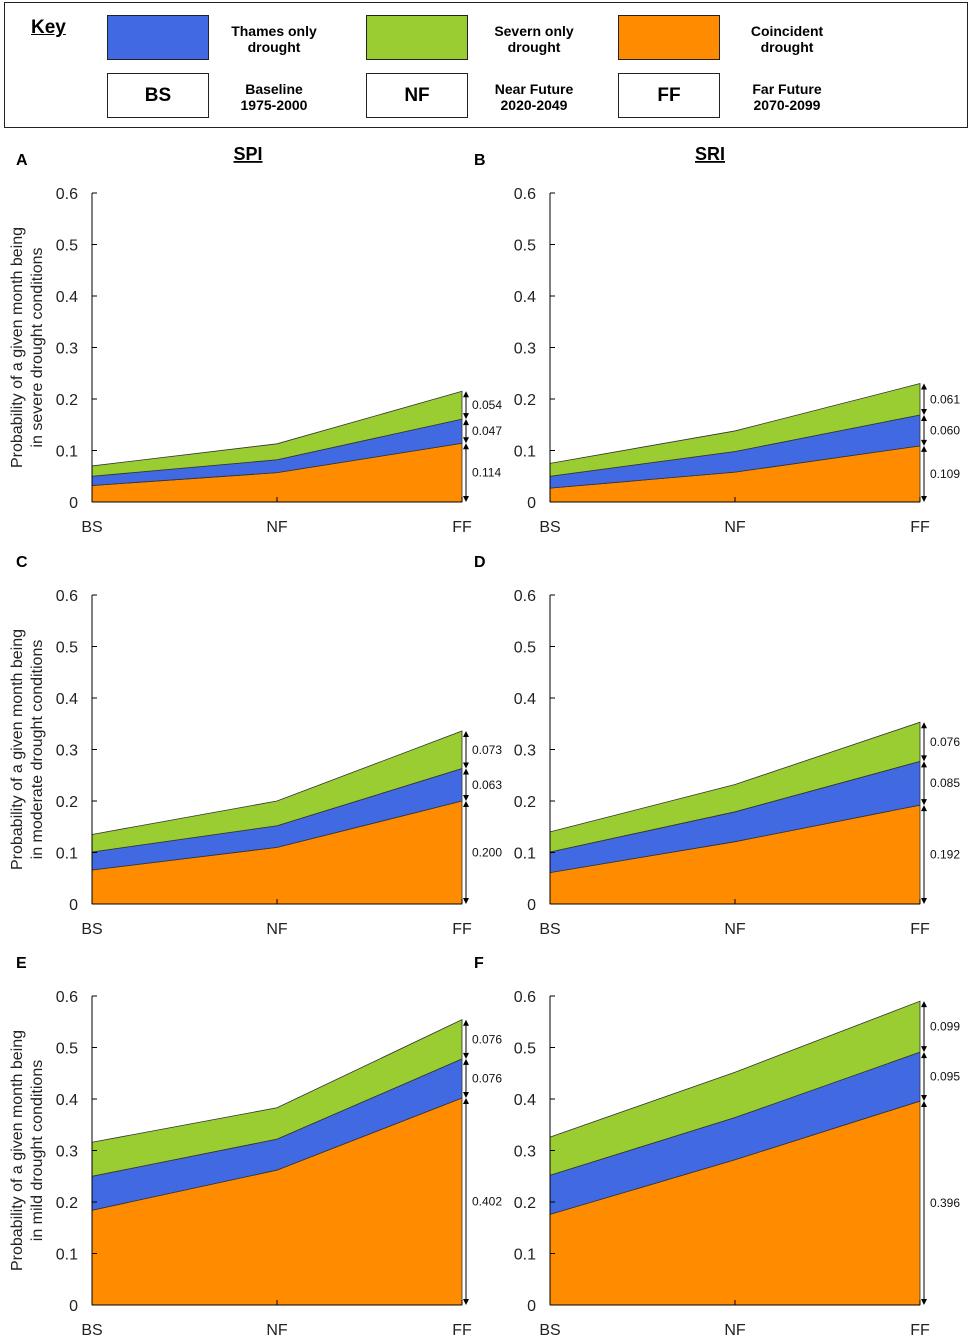 This screenshot has height=1339, width=973. Describe the element at coordinates (21, 963) in the screenshot. I see `panel-letter: E` at that location.